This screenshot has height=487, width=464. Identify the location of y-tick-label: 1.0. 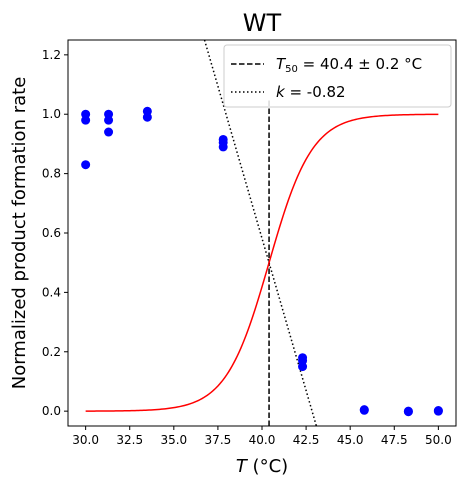
(51, 114).